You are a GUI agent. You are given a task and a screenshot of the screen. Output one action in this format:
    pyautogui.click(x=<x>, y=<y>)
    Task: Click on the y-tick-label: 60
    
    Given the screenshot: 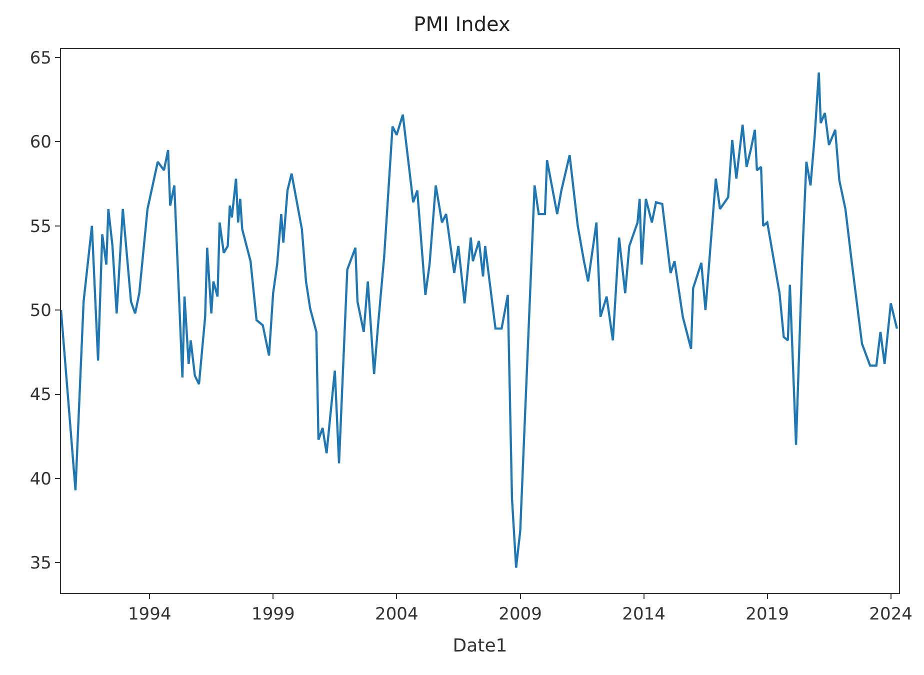 What is the action you would take?
    pyautogui.click(x=41, y=142)
    